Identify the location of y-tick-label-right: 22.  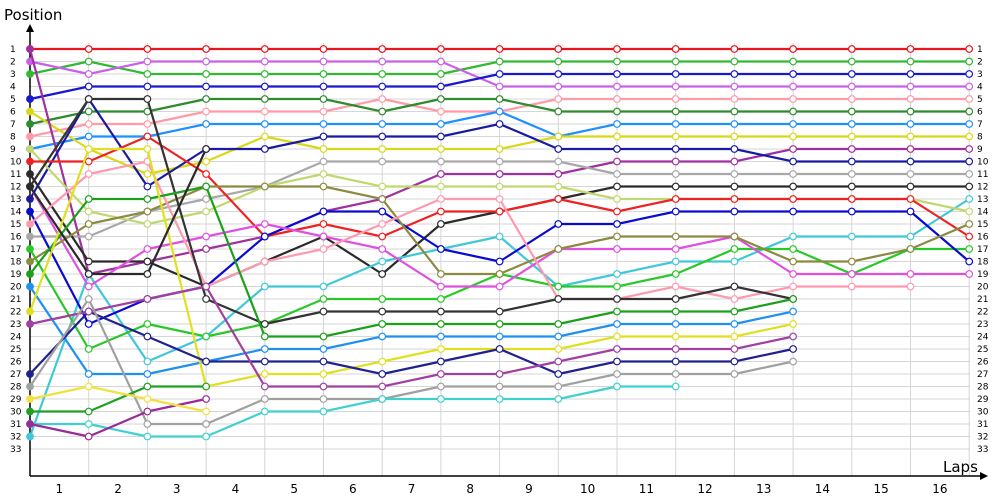
(982, 313).